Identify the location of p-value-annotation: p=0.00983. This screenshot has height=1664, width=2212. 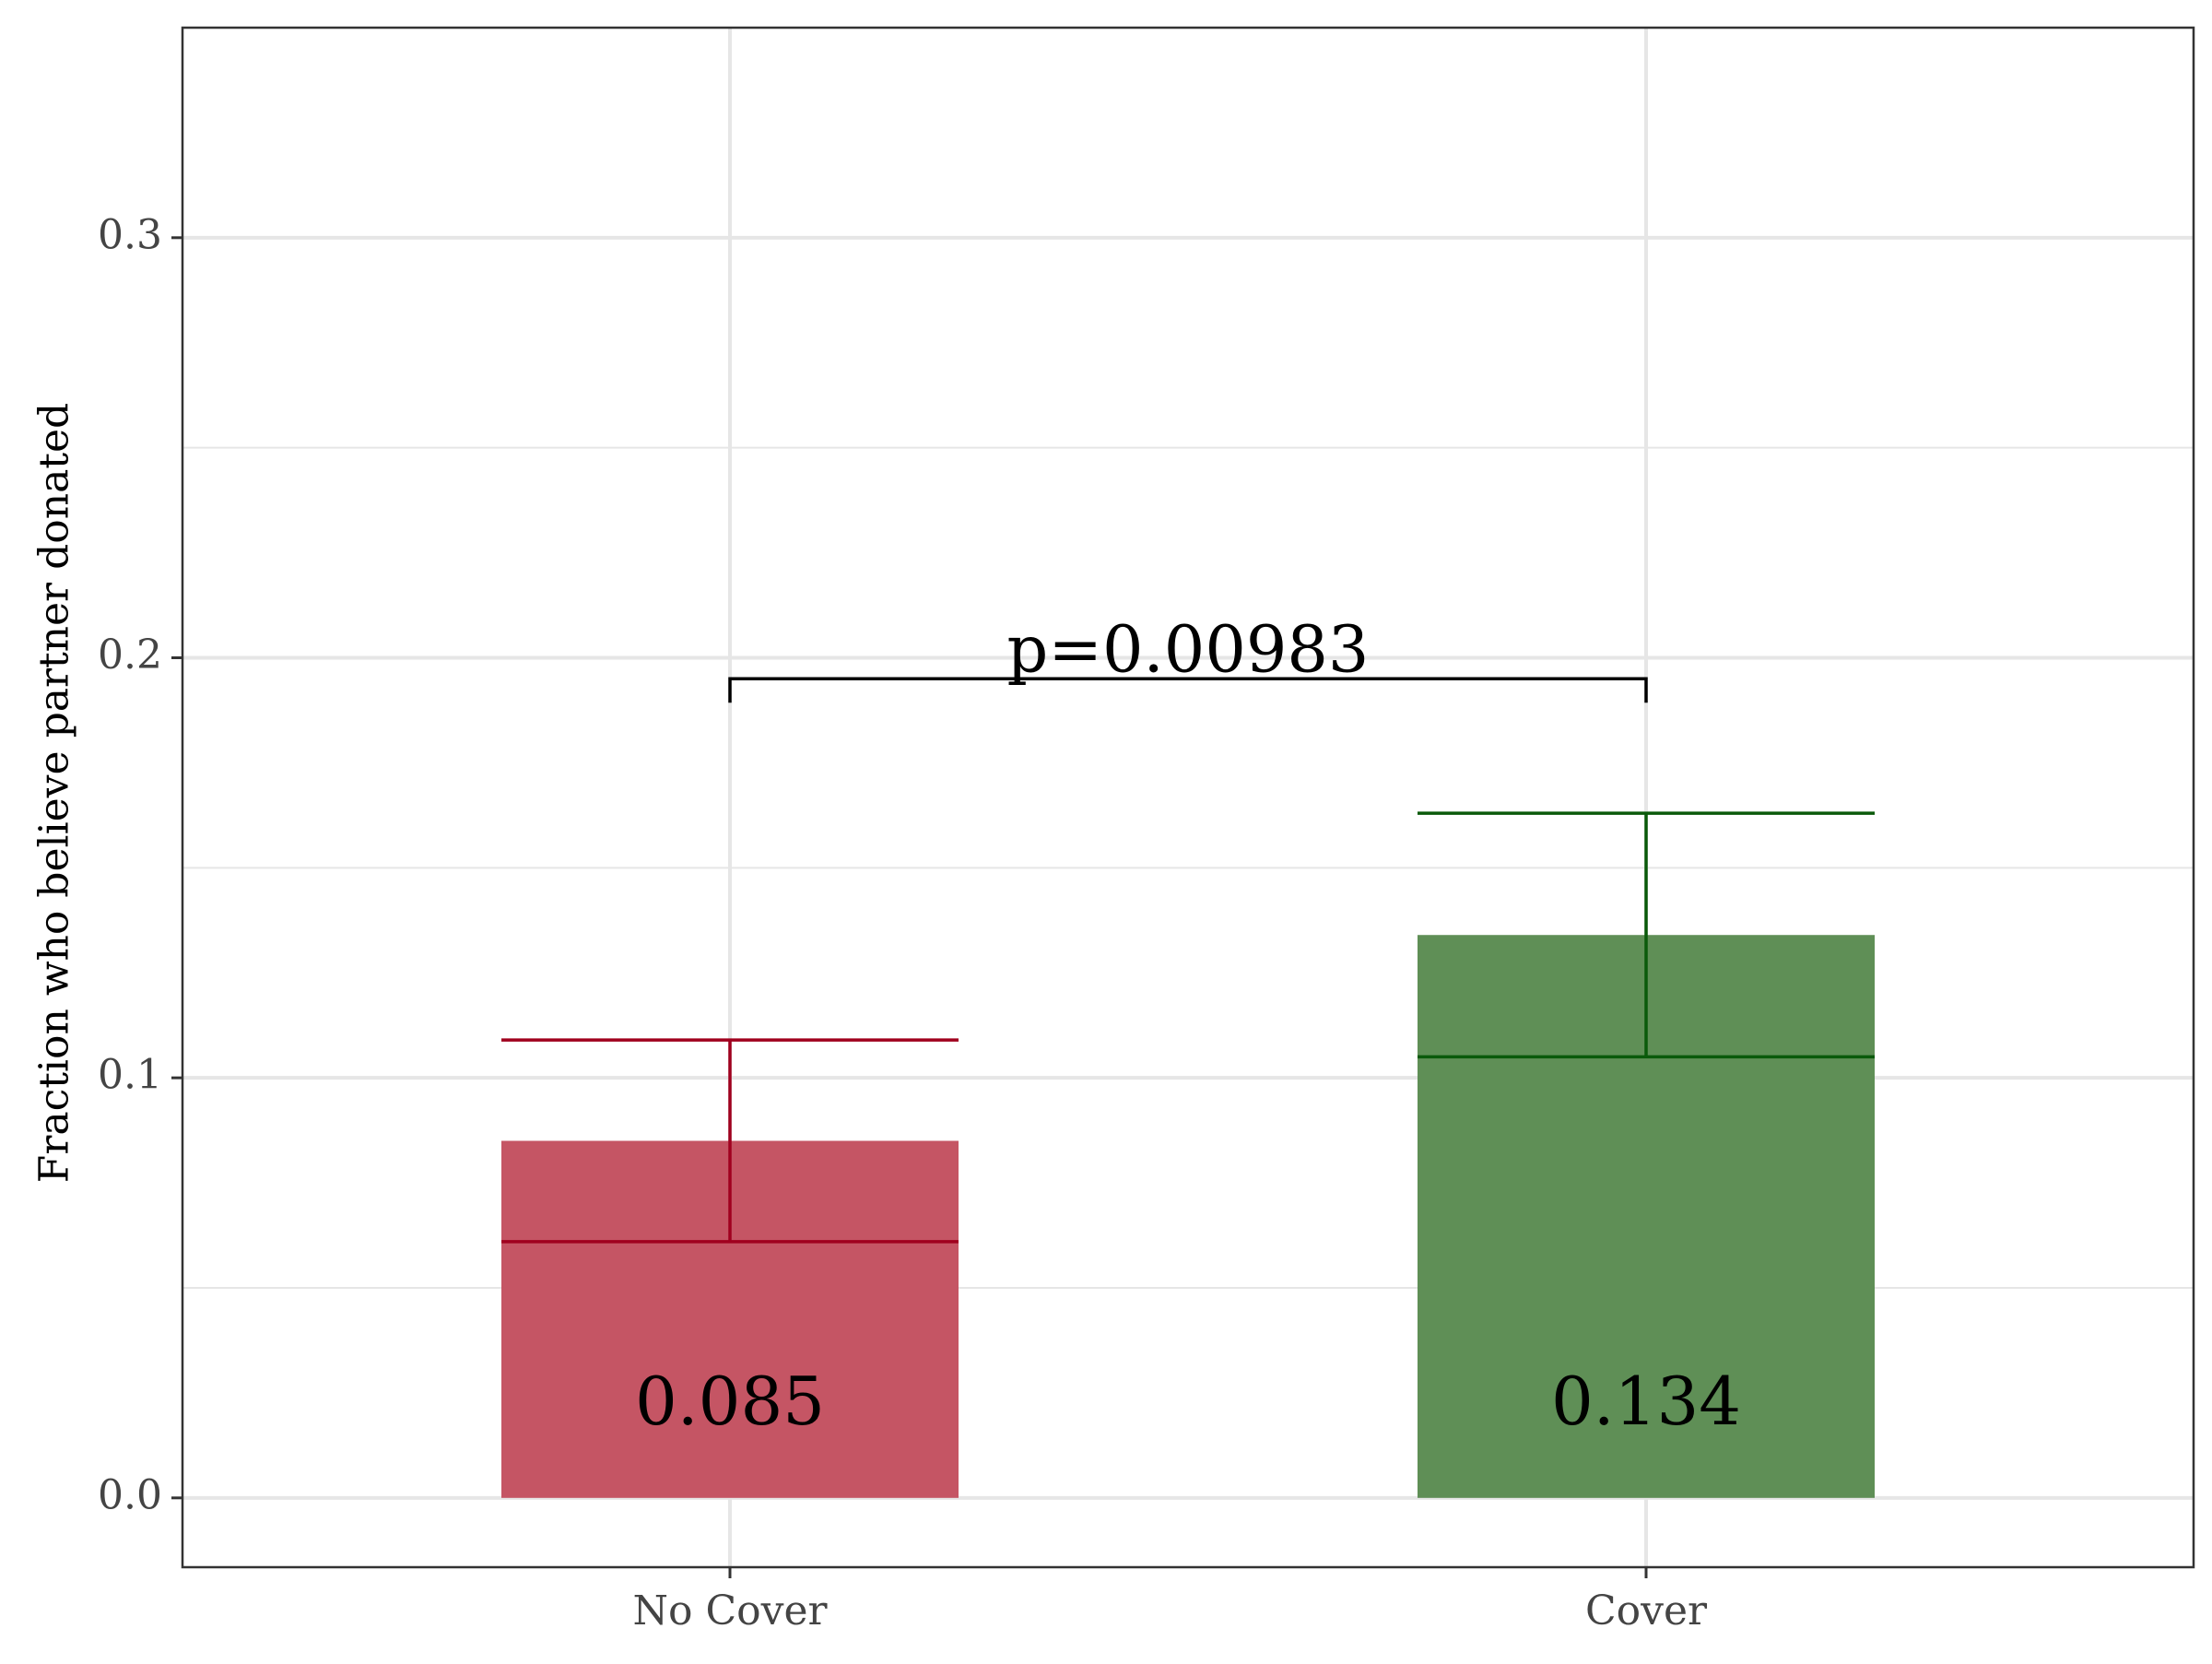
(1188, 649).